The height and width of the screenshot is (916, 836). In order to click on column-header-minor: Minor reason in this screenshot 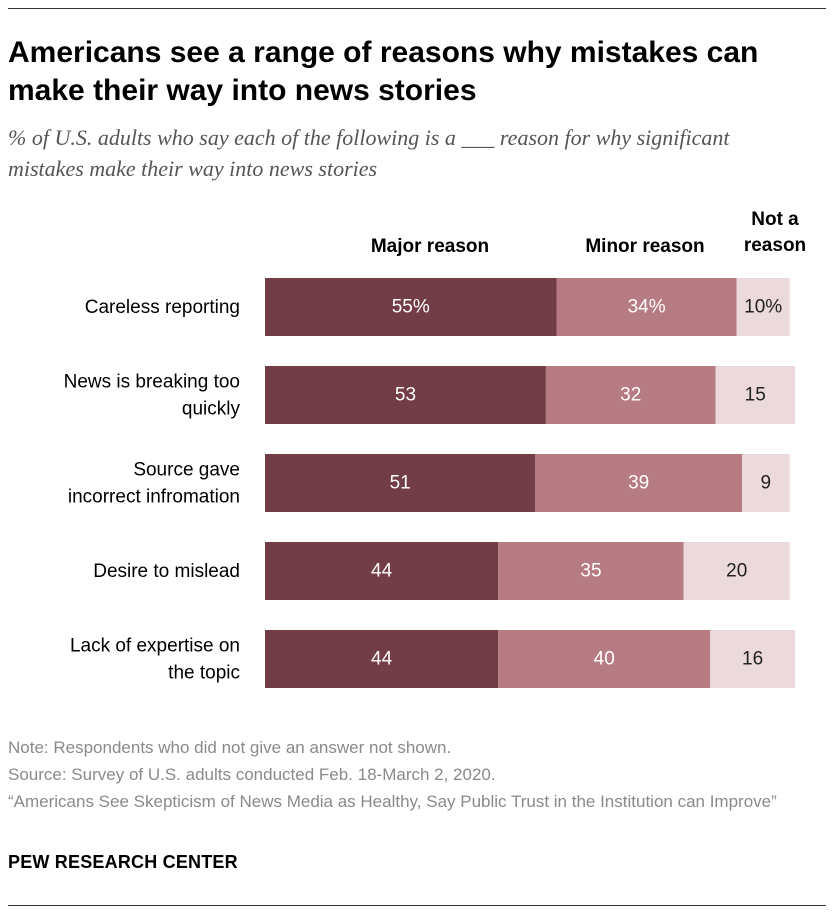, I will do `click(645, 246)`.